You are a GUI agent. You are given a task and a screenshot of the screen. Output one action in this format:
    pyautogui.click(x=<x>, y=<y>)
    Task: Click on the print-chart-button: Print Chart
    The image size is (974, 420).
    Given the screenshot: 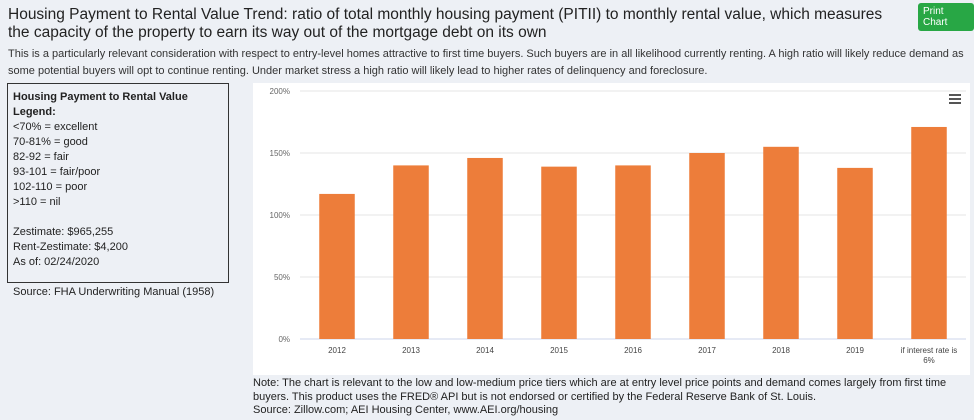 What is the action you would take?
    pyautogui.click(x=946, y=17)
    